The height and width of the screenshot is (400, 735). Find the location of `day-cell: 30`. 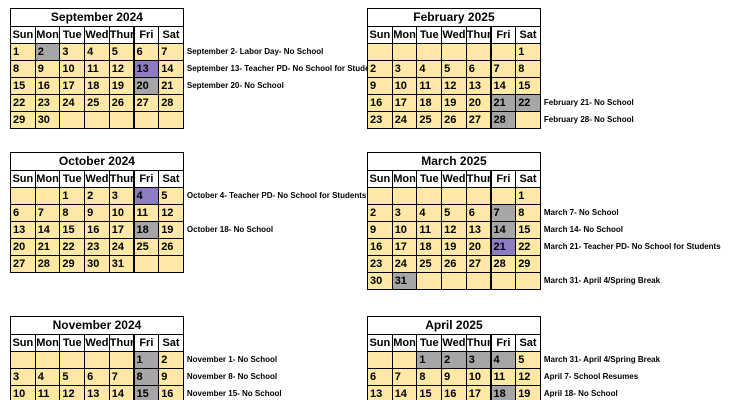

day-cell: 30 is located at coordinates (380, 281).